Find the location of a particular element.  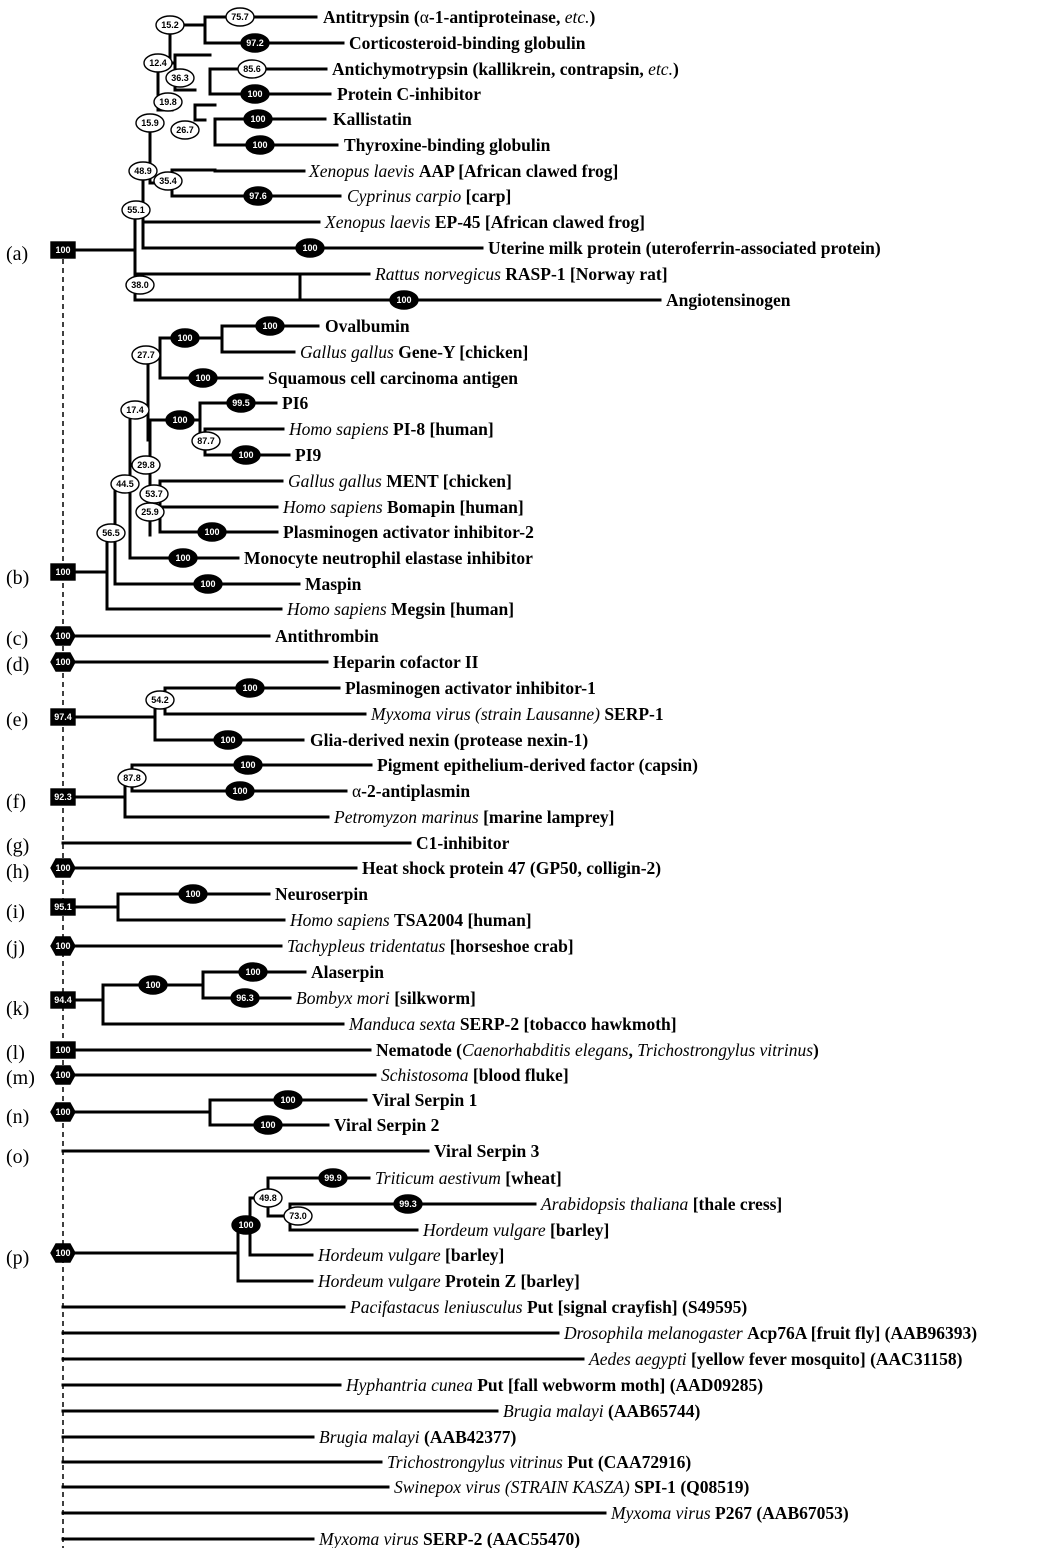

clade-label: (g) is located at coordinates (17, 846).